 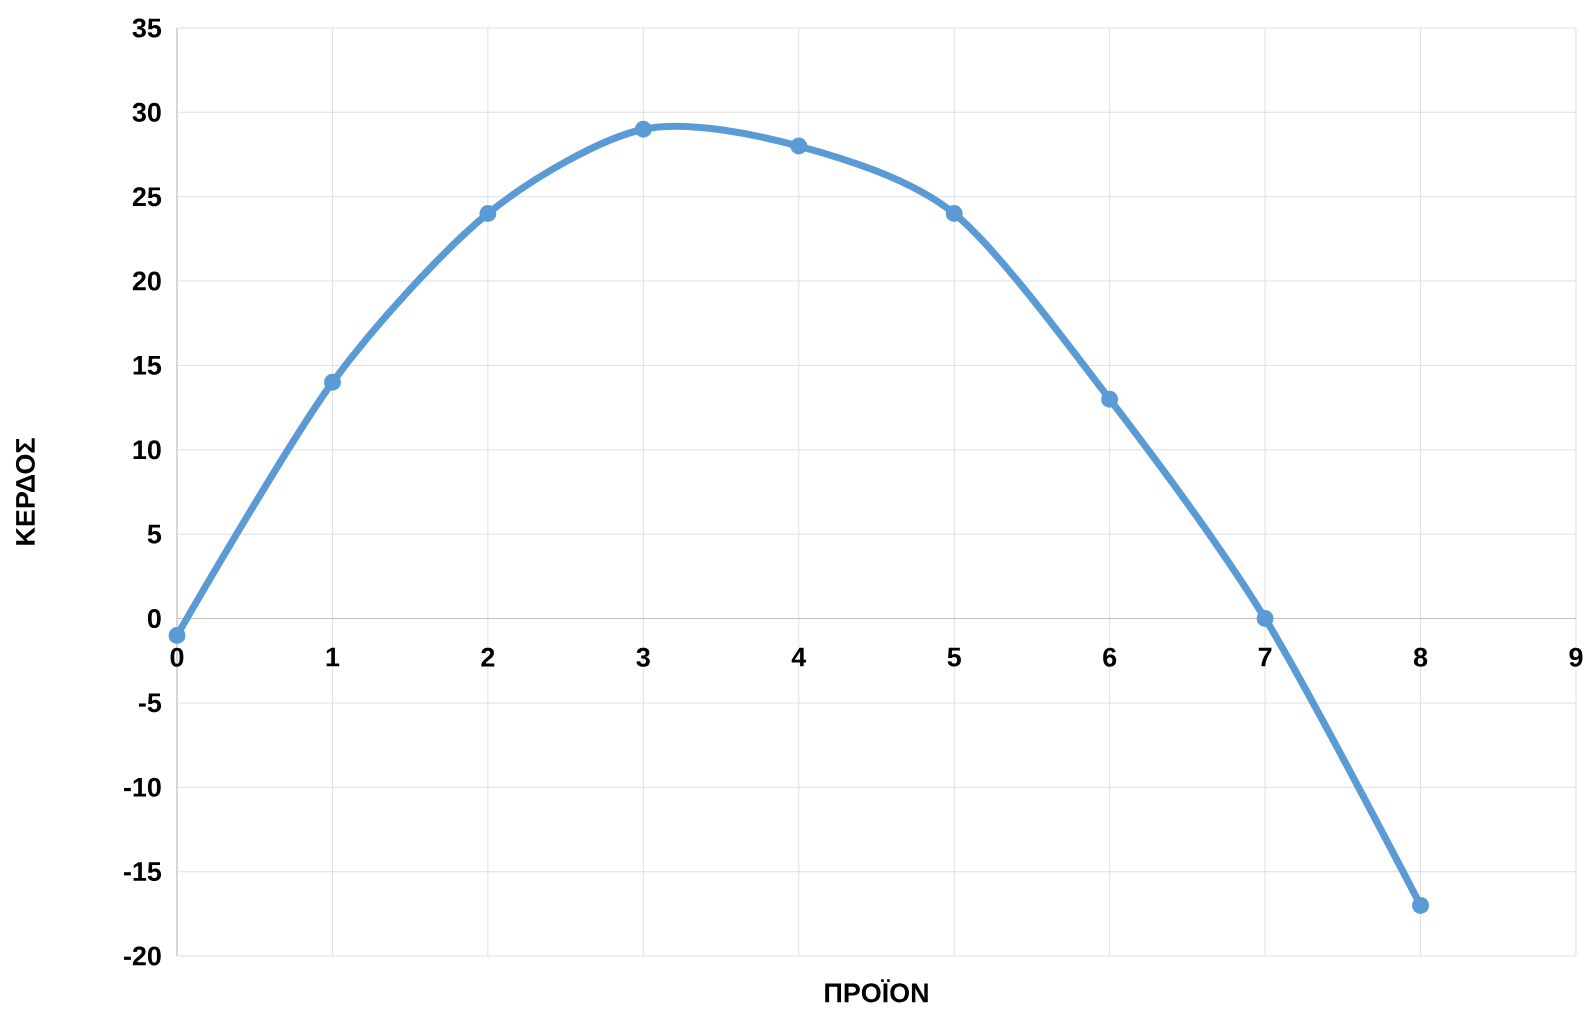 What do you see at coordinates (1110, 657) in the screenshot?
I see `x-tick-label: 6` at bounding box center [1110, 657].